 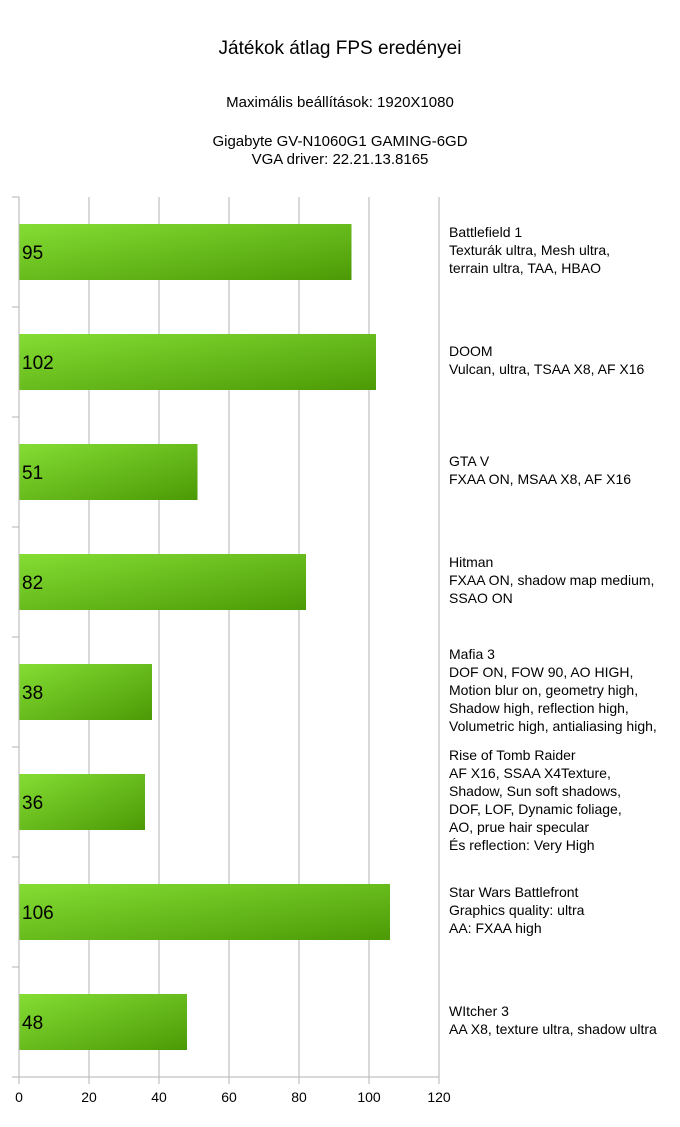 I want to click on x-tick-label: 80, so click(x=299, y=1097).